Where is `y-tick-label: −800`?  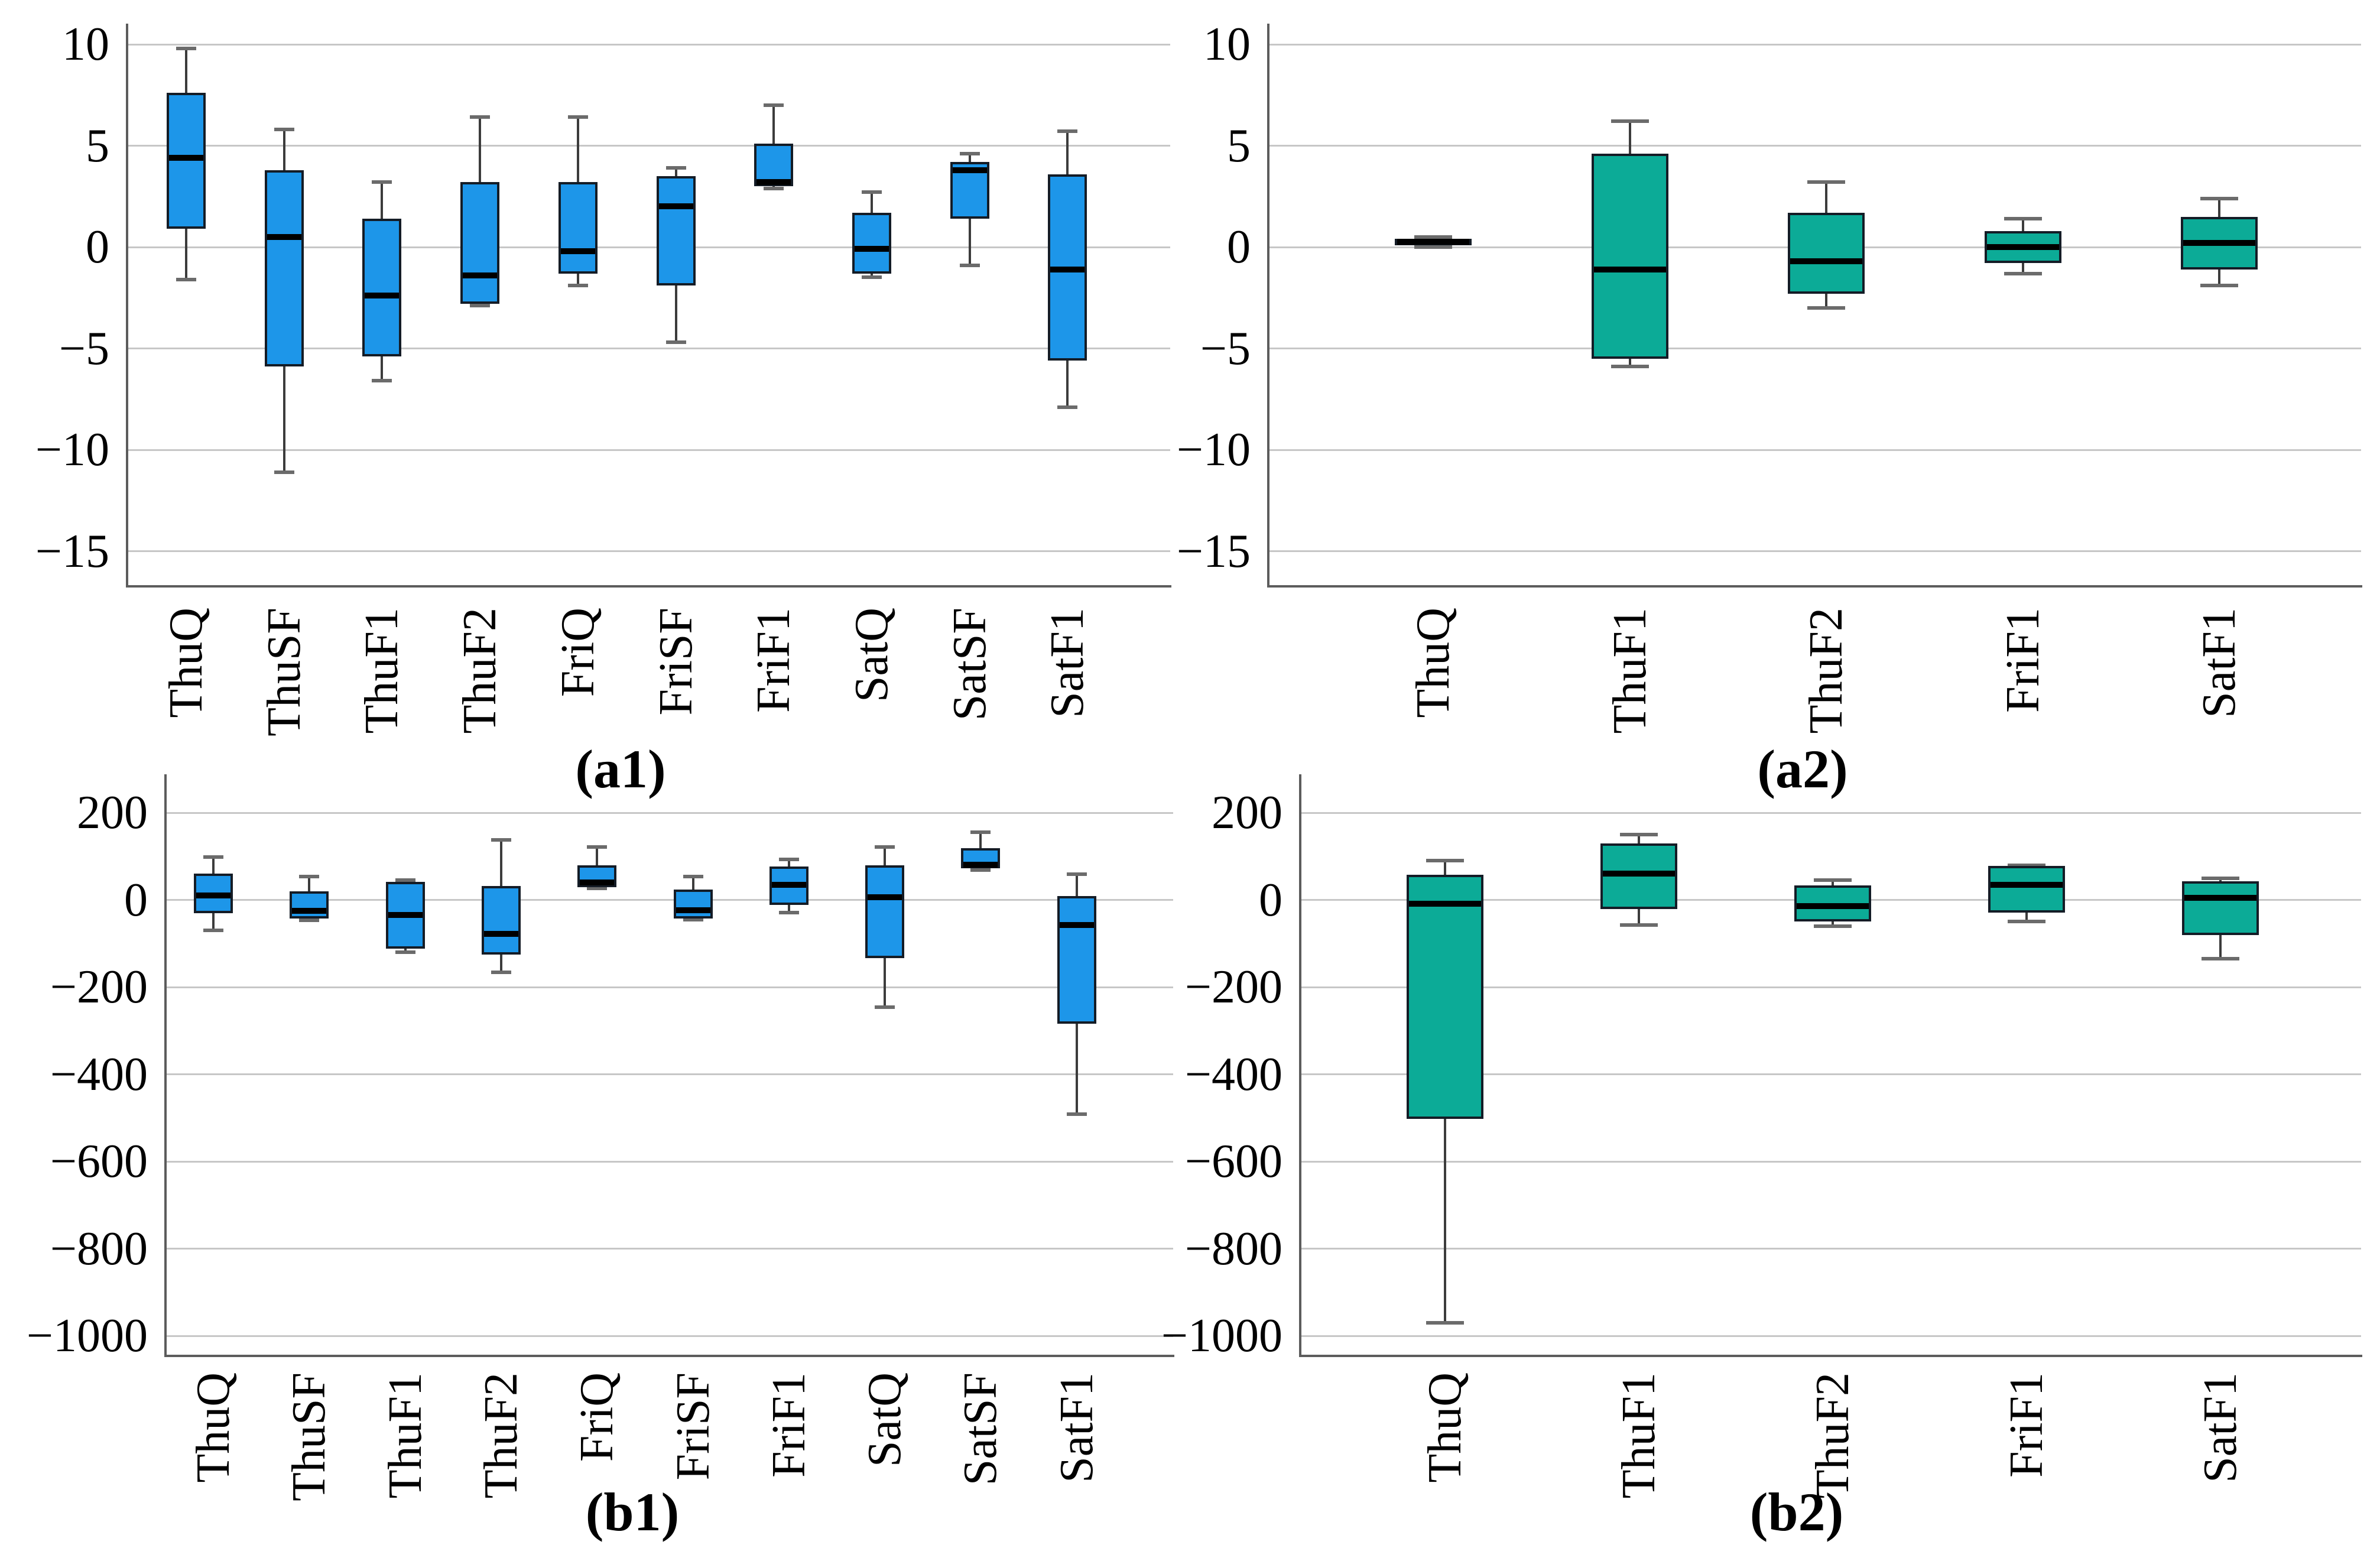 y-tick-label: −800 is located at coordinates (99, 1248).